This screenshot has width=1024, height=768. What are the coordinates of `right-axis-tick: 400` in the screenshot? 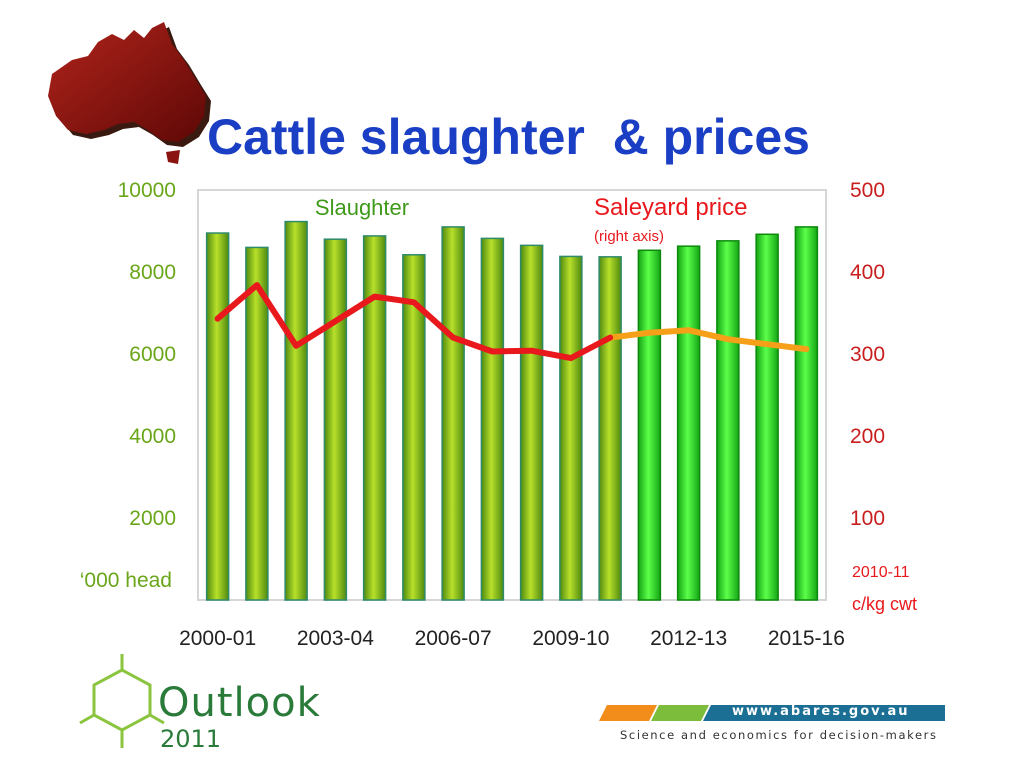 It's located at (867, 272).